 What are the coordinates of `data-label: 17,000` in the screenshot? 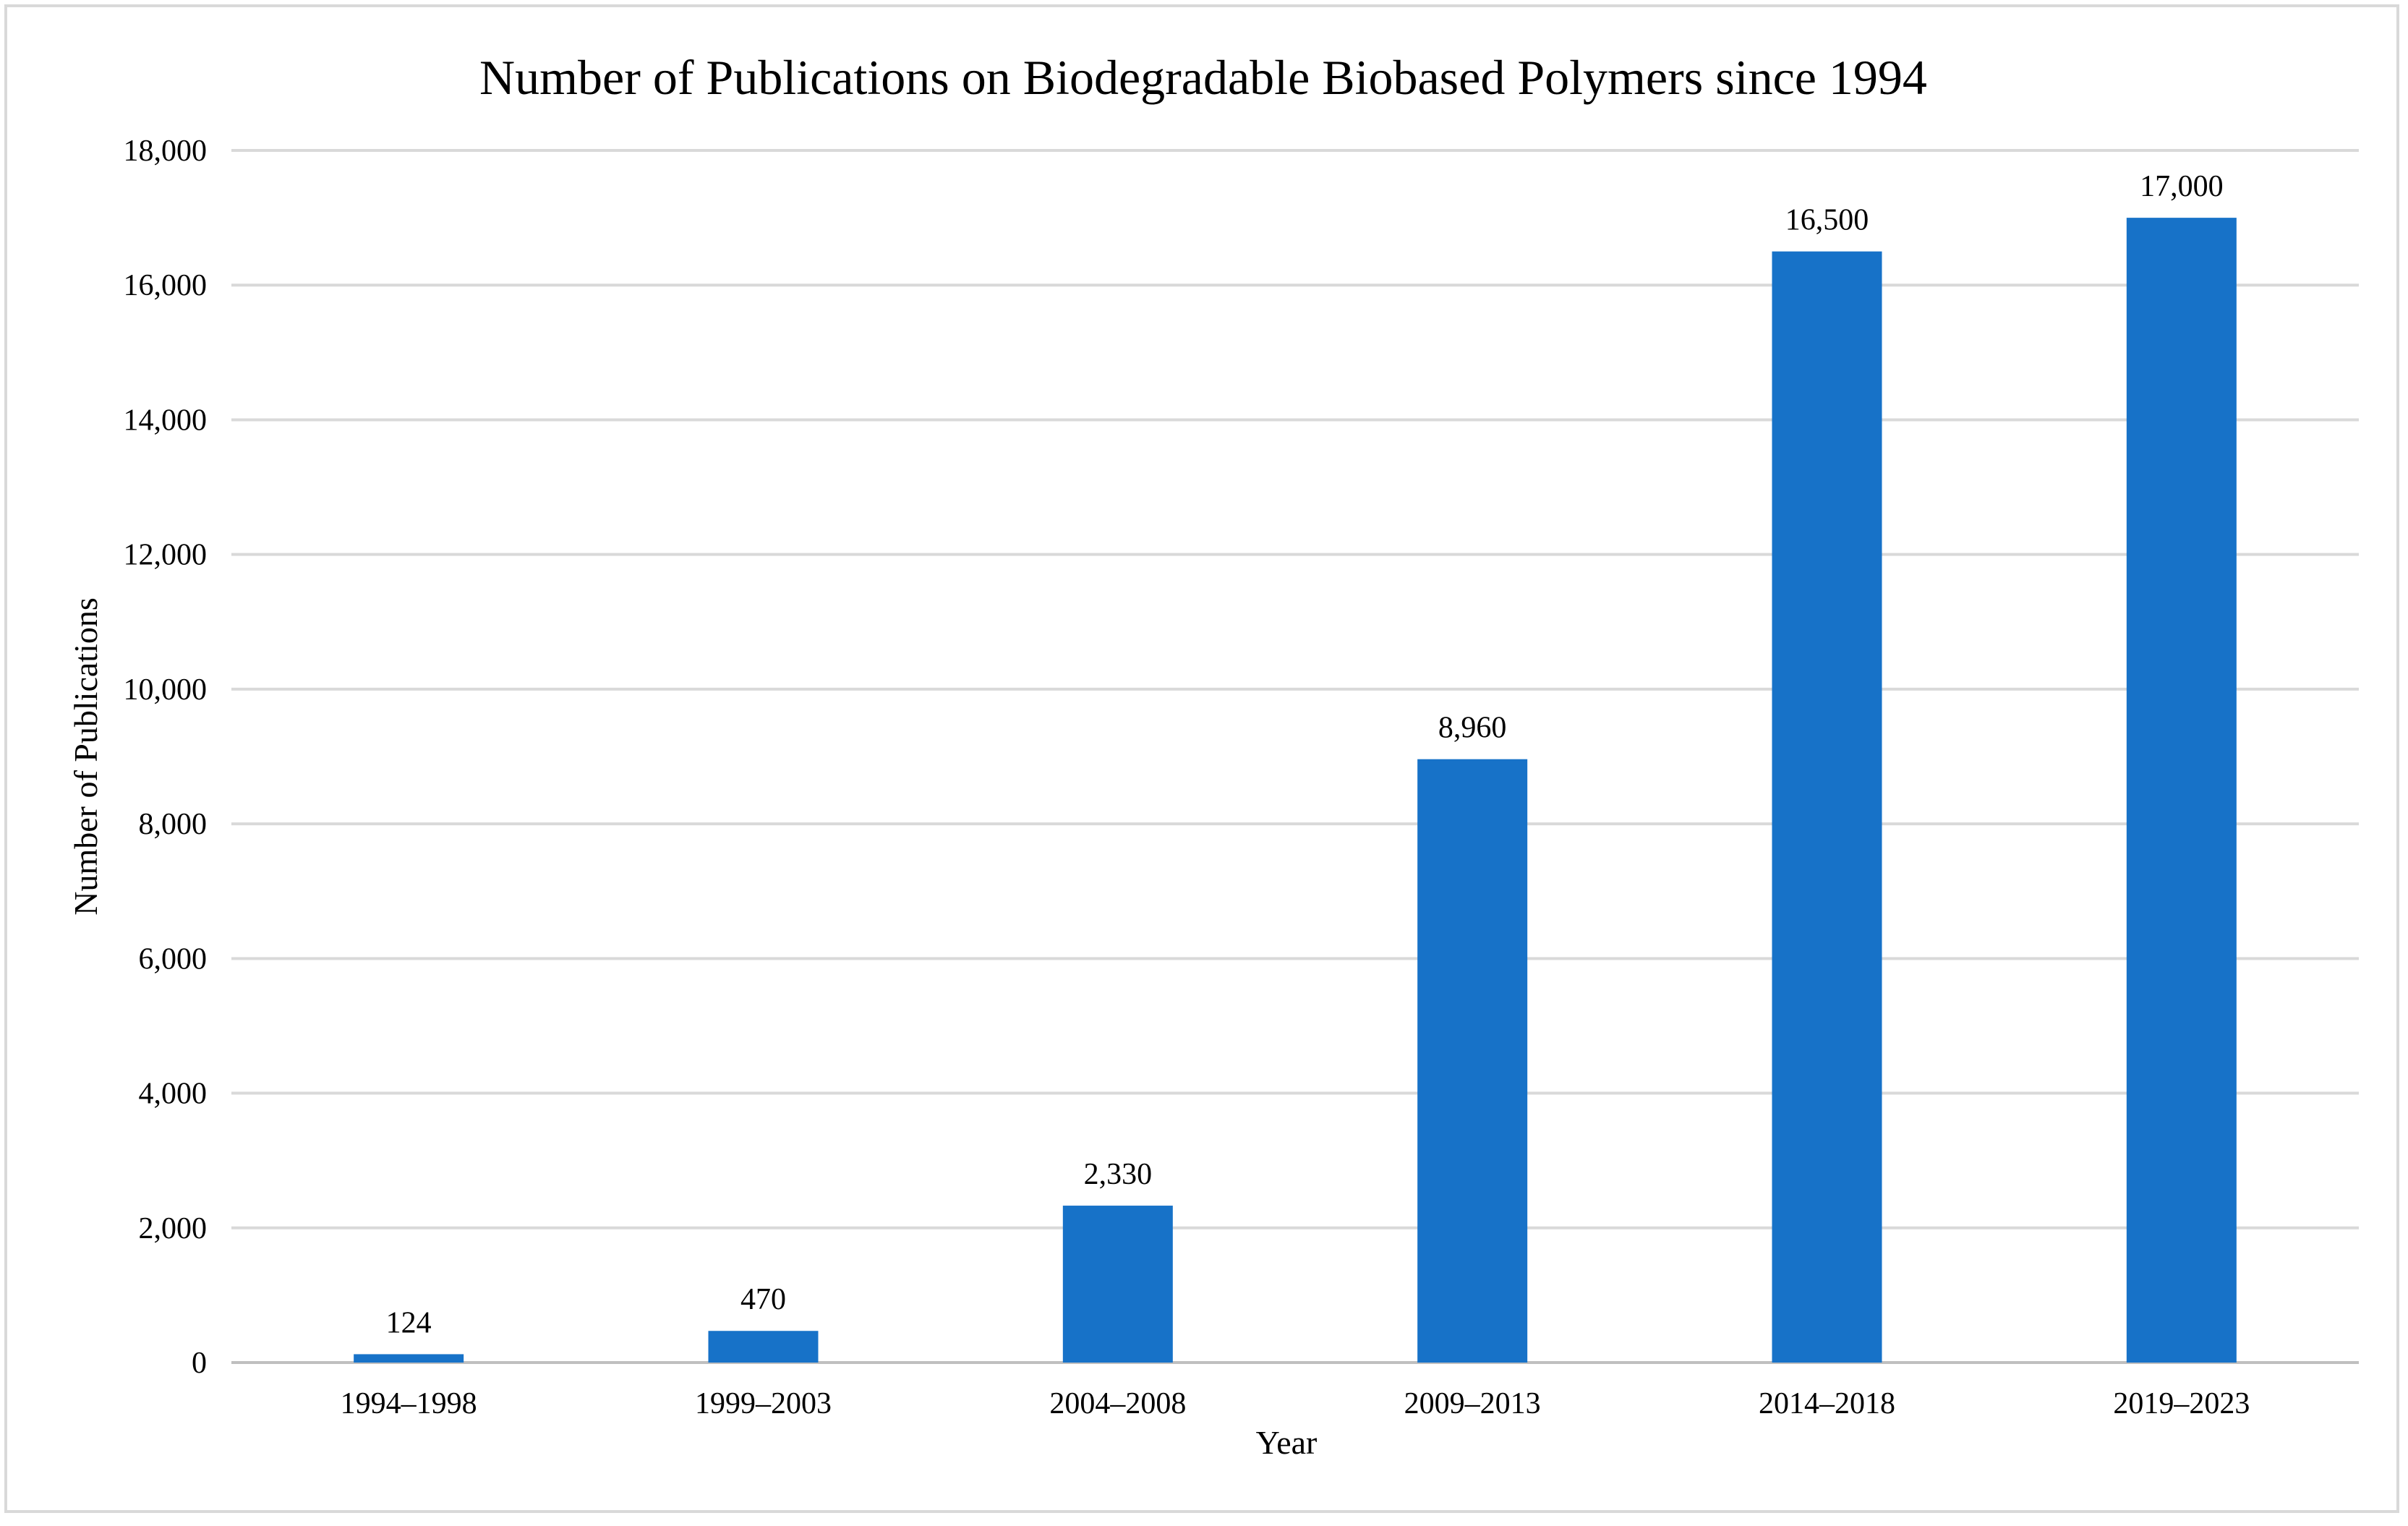 It's located at (2182, 187).